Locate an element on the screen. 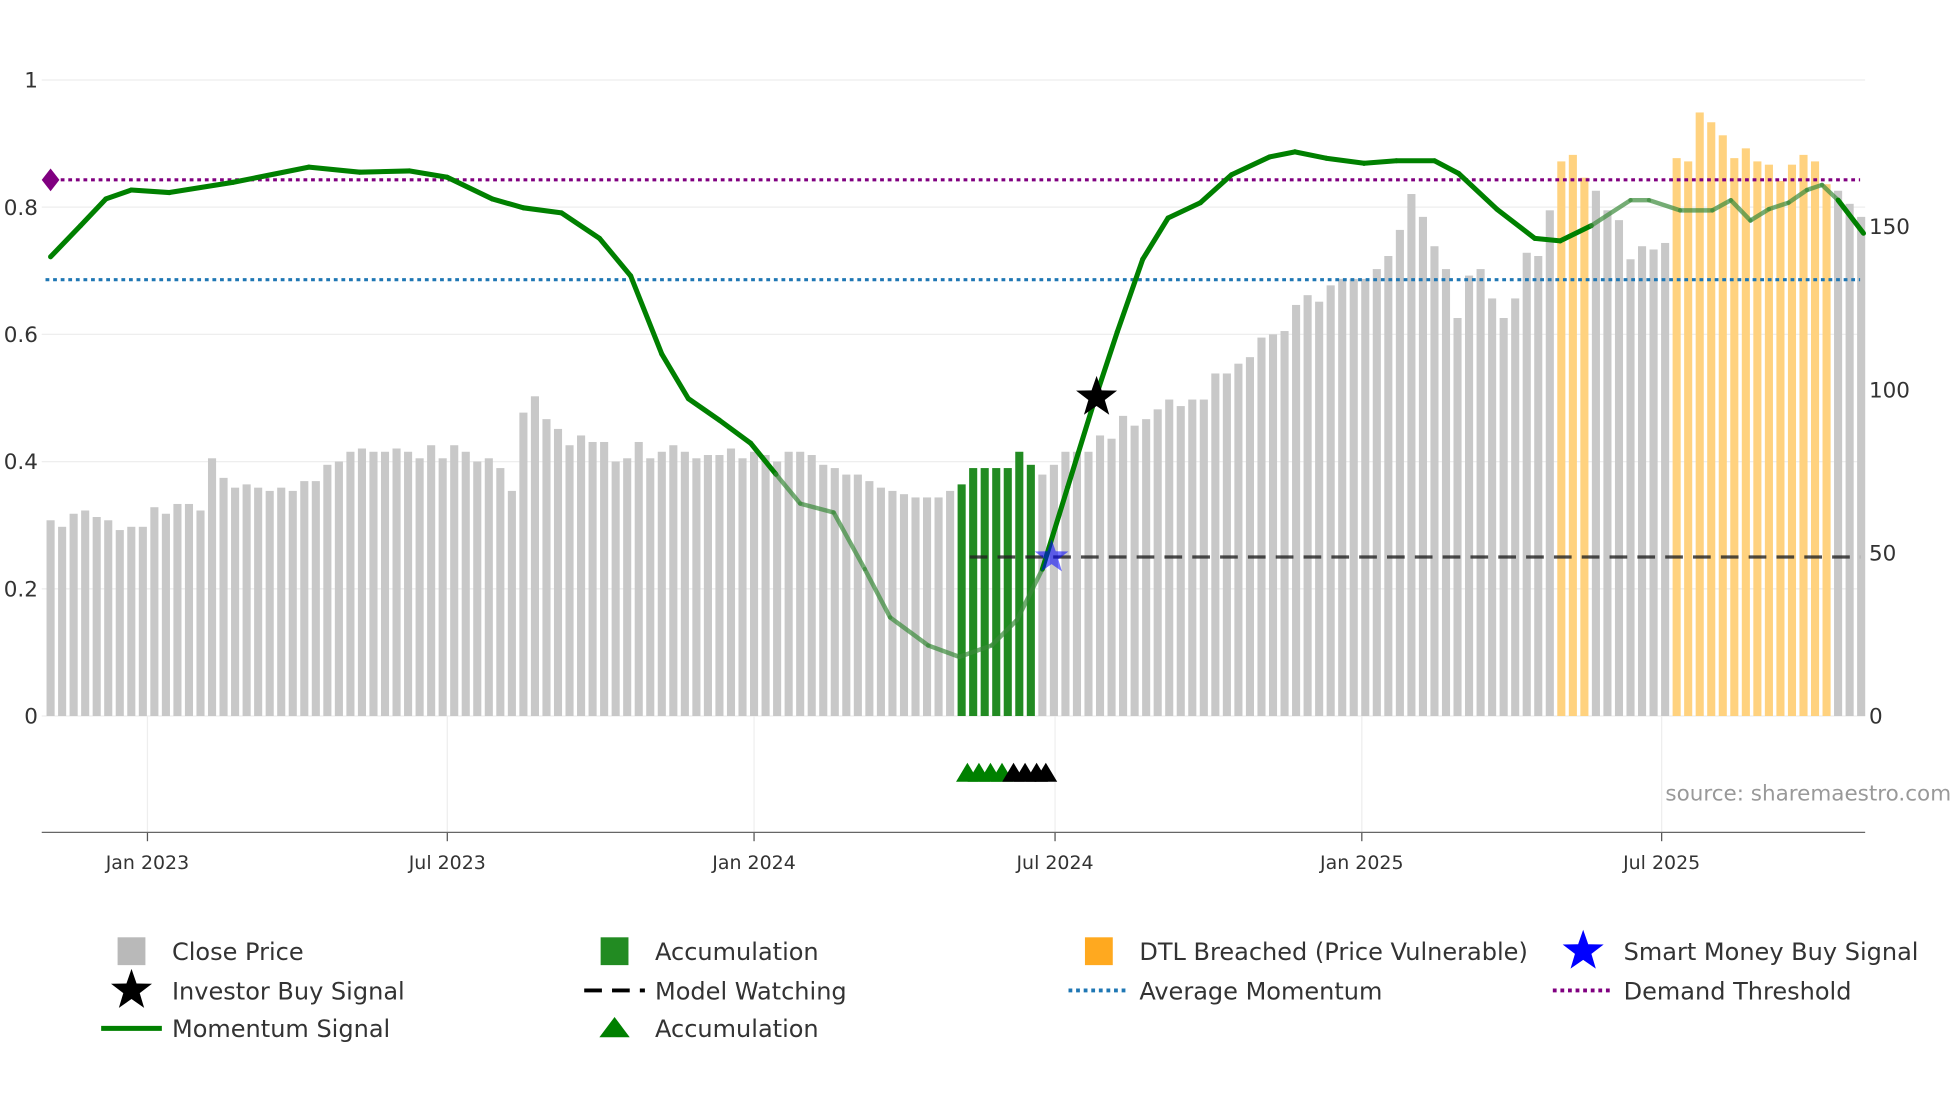 The height and width of the screenshot is (1102, 1960). accumulation-bar is located at coordinates (1007, 592).